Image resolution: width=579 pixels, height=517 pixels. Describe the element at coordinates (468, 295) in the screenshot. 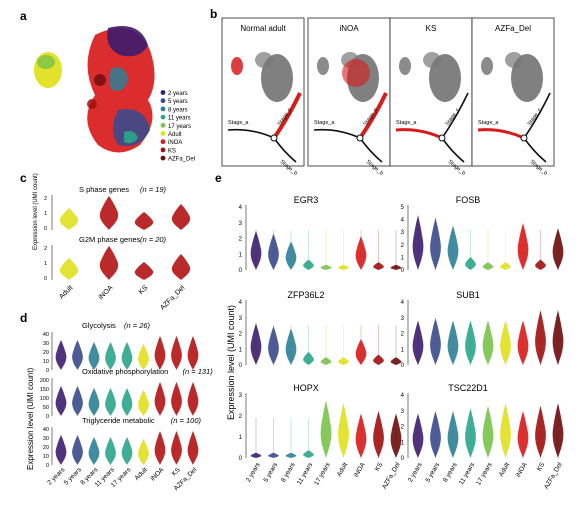

I see `e-gene-title: SUB1` at that location.